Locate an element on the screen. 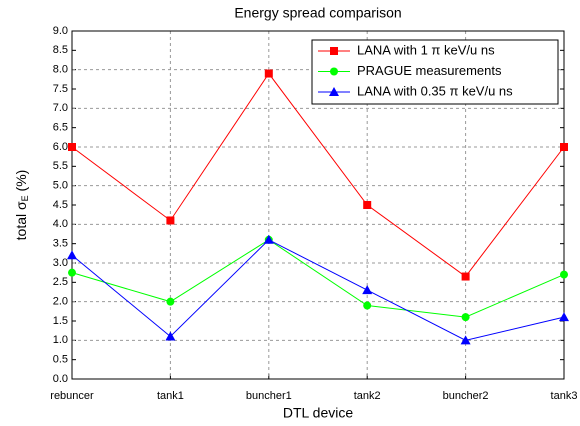  y-tick-label: 1.5 is located at coordinates (60, 321).